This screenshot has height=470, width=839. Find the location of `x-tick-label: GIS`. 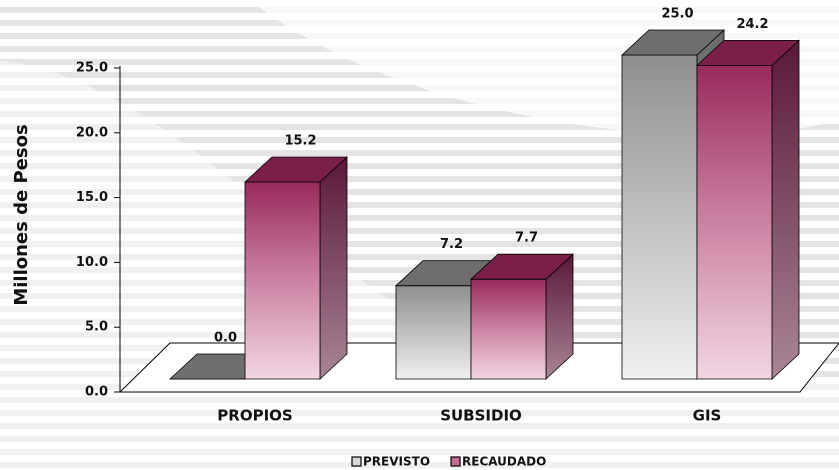

x-tick-label: GIS is located at coordinates (707, 416).